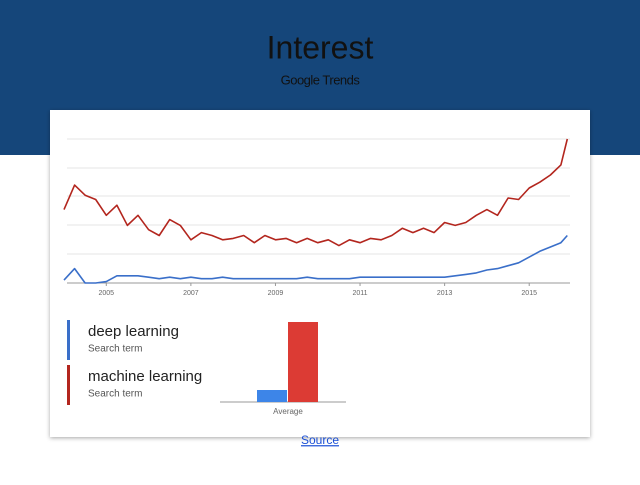  I want to click on x-tick-label: 2015, so click(529, 293).